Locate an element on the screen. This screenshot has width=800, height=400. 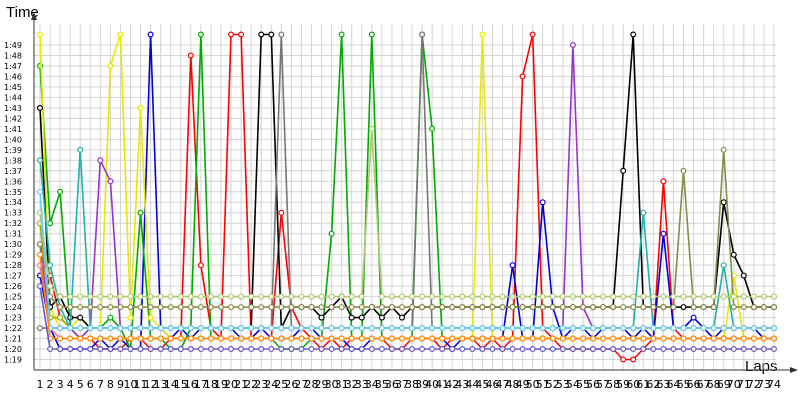
x-tick-label: 7 is located at coordinates (100, 384).